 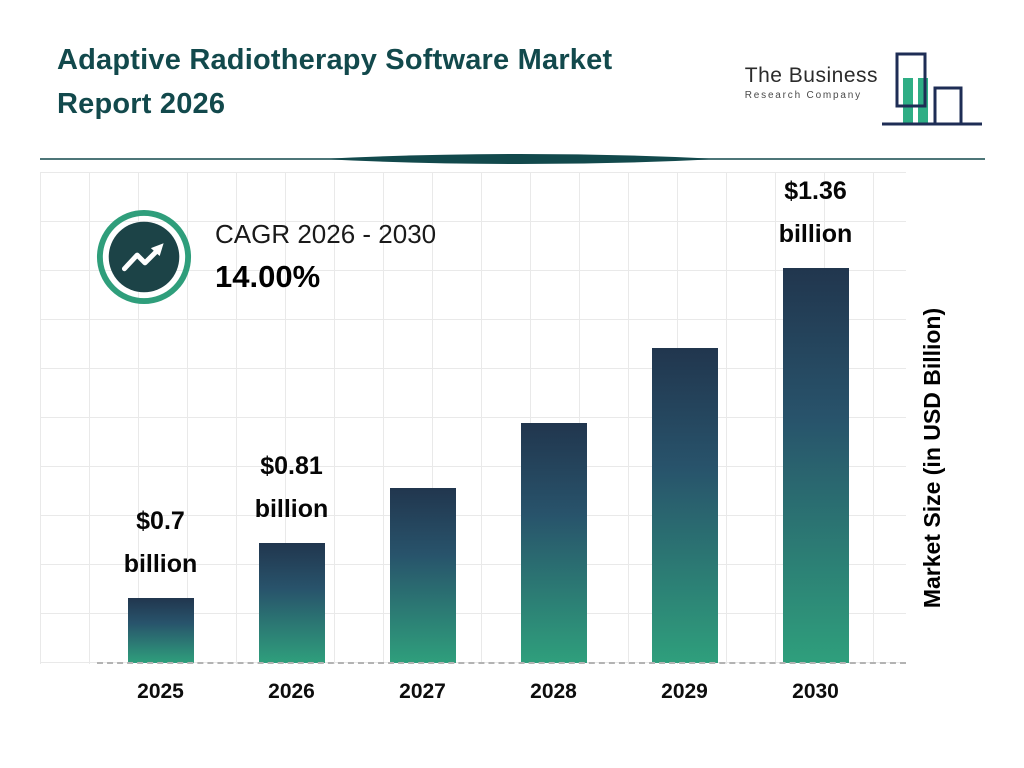 What do you see at coordinates (326, 234) in the screenshot?
I see `cagr-label: CAGR 2026 - 2030` at bounding box center [326, 234].